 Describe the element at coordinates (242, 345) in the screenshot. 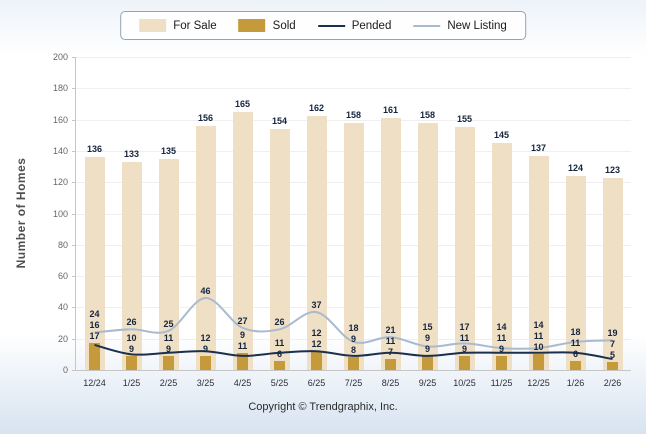

I see `sold-value-label: 11` at that location.